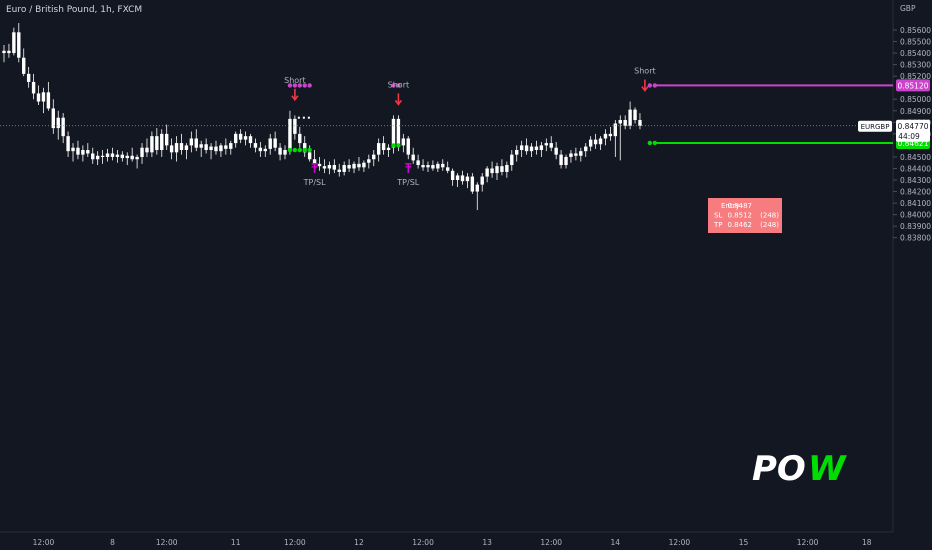  I want to click on short-signal: Short TP/SL, so click(404, 133).